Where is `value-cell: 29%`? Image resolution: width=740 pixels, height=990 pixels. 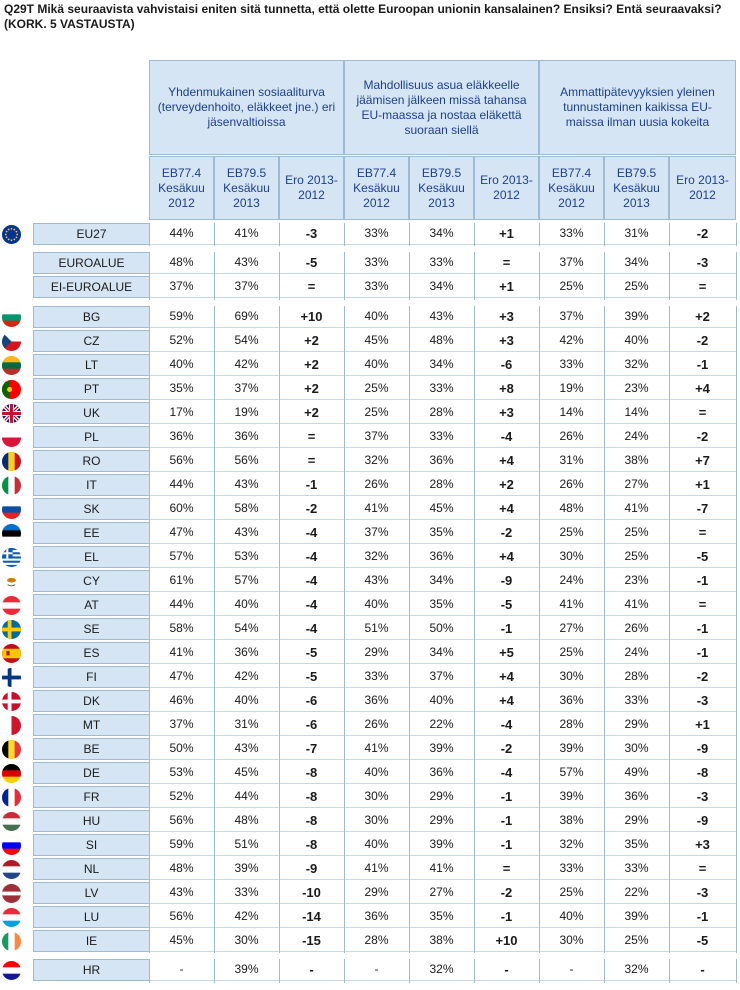 value-cell: 29% is located at coordinates (441, 821).